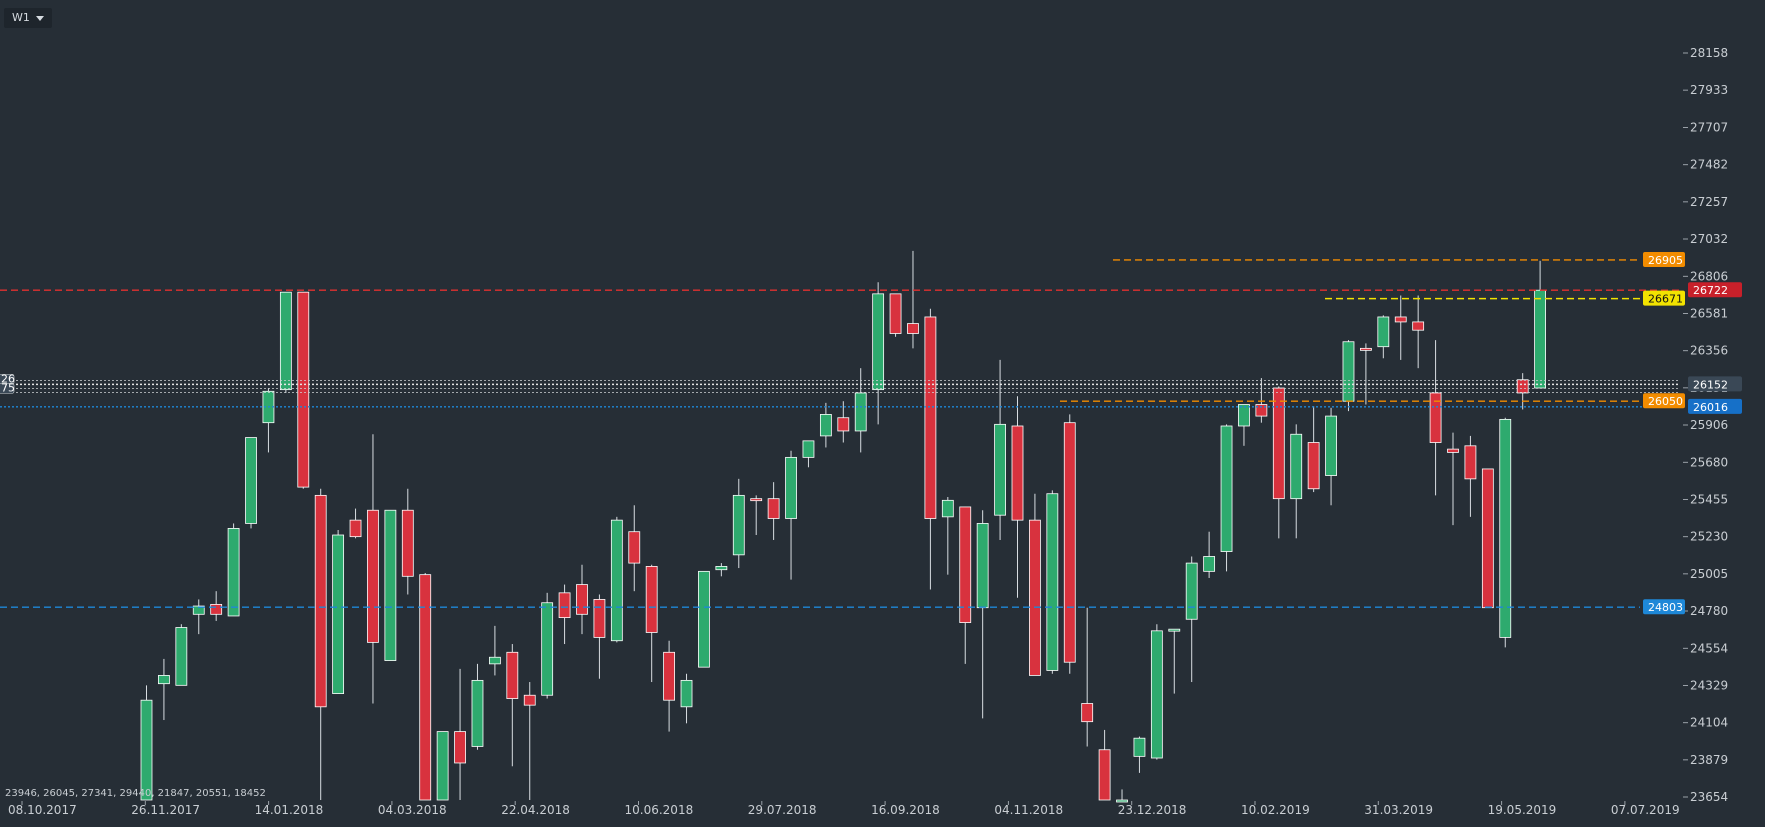 This screenshot has height=827, width=1765. What do you see at coordinates (1709, 127) in the screenshot?
I see `y-tick-label: 27707` at bounding box center [1709, 127].